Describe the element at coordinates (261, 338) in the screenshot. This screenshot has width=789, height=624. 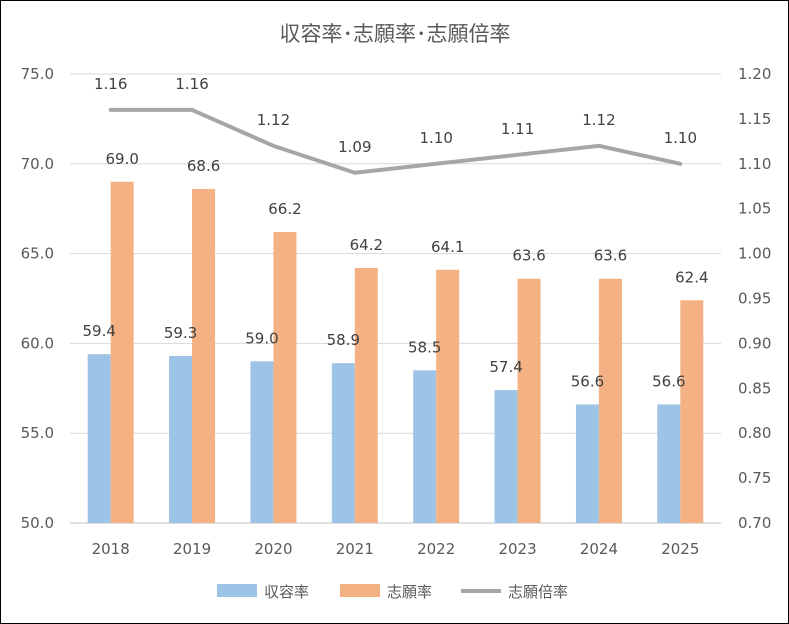
I see `data-label: 59.0` at that location.